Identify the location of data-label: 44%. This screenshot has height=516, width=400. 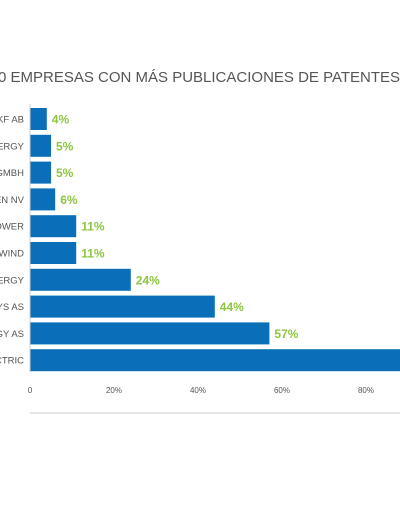
(232, 307).